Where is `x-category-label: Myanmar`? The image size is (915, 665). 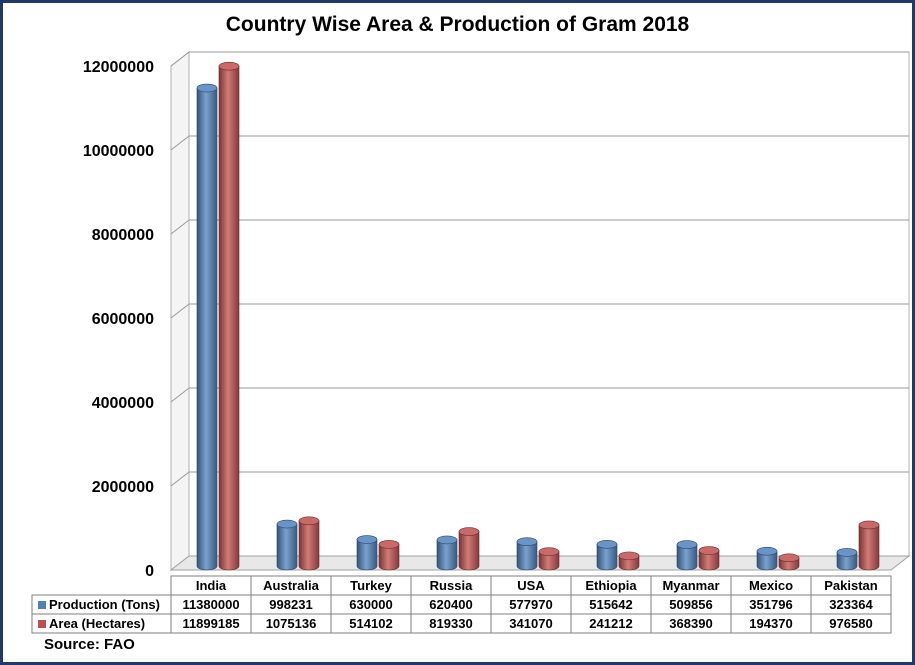 x-category-label: Myanmar is located at coordinates (690, 585).